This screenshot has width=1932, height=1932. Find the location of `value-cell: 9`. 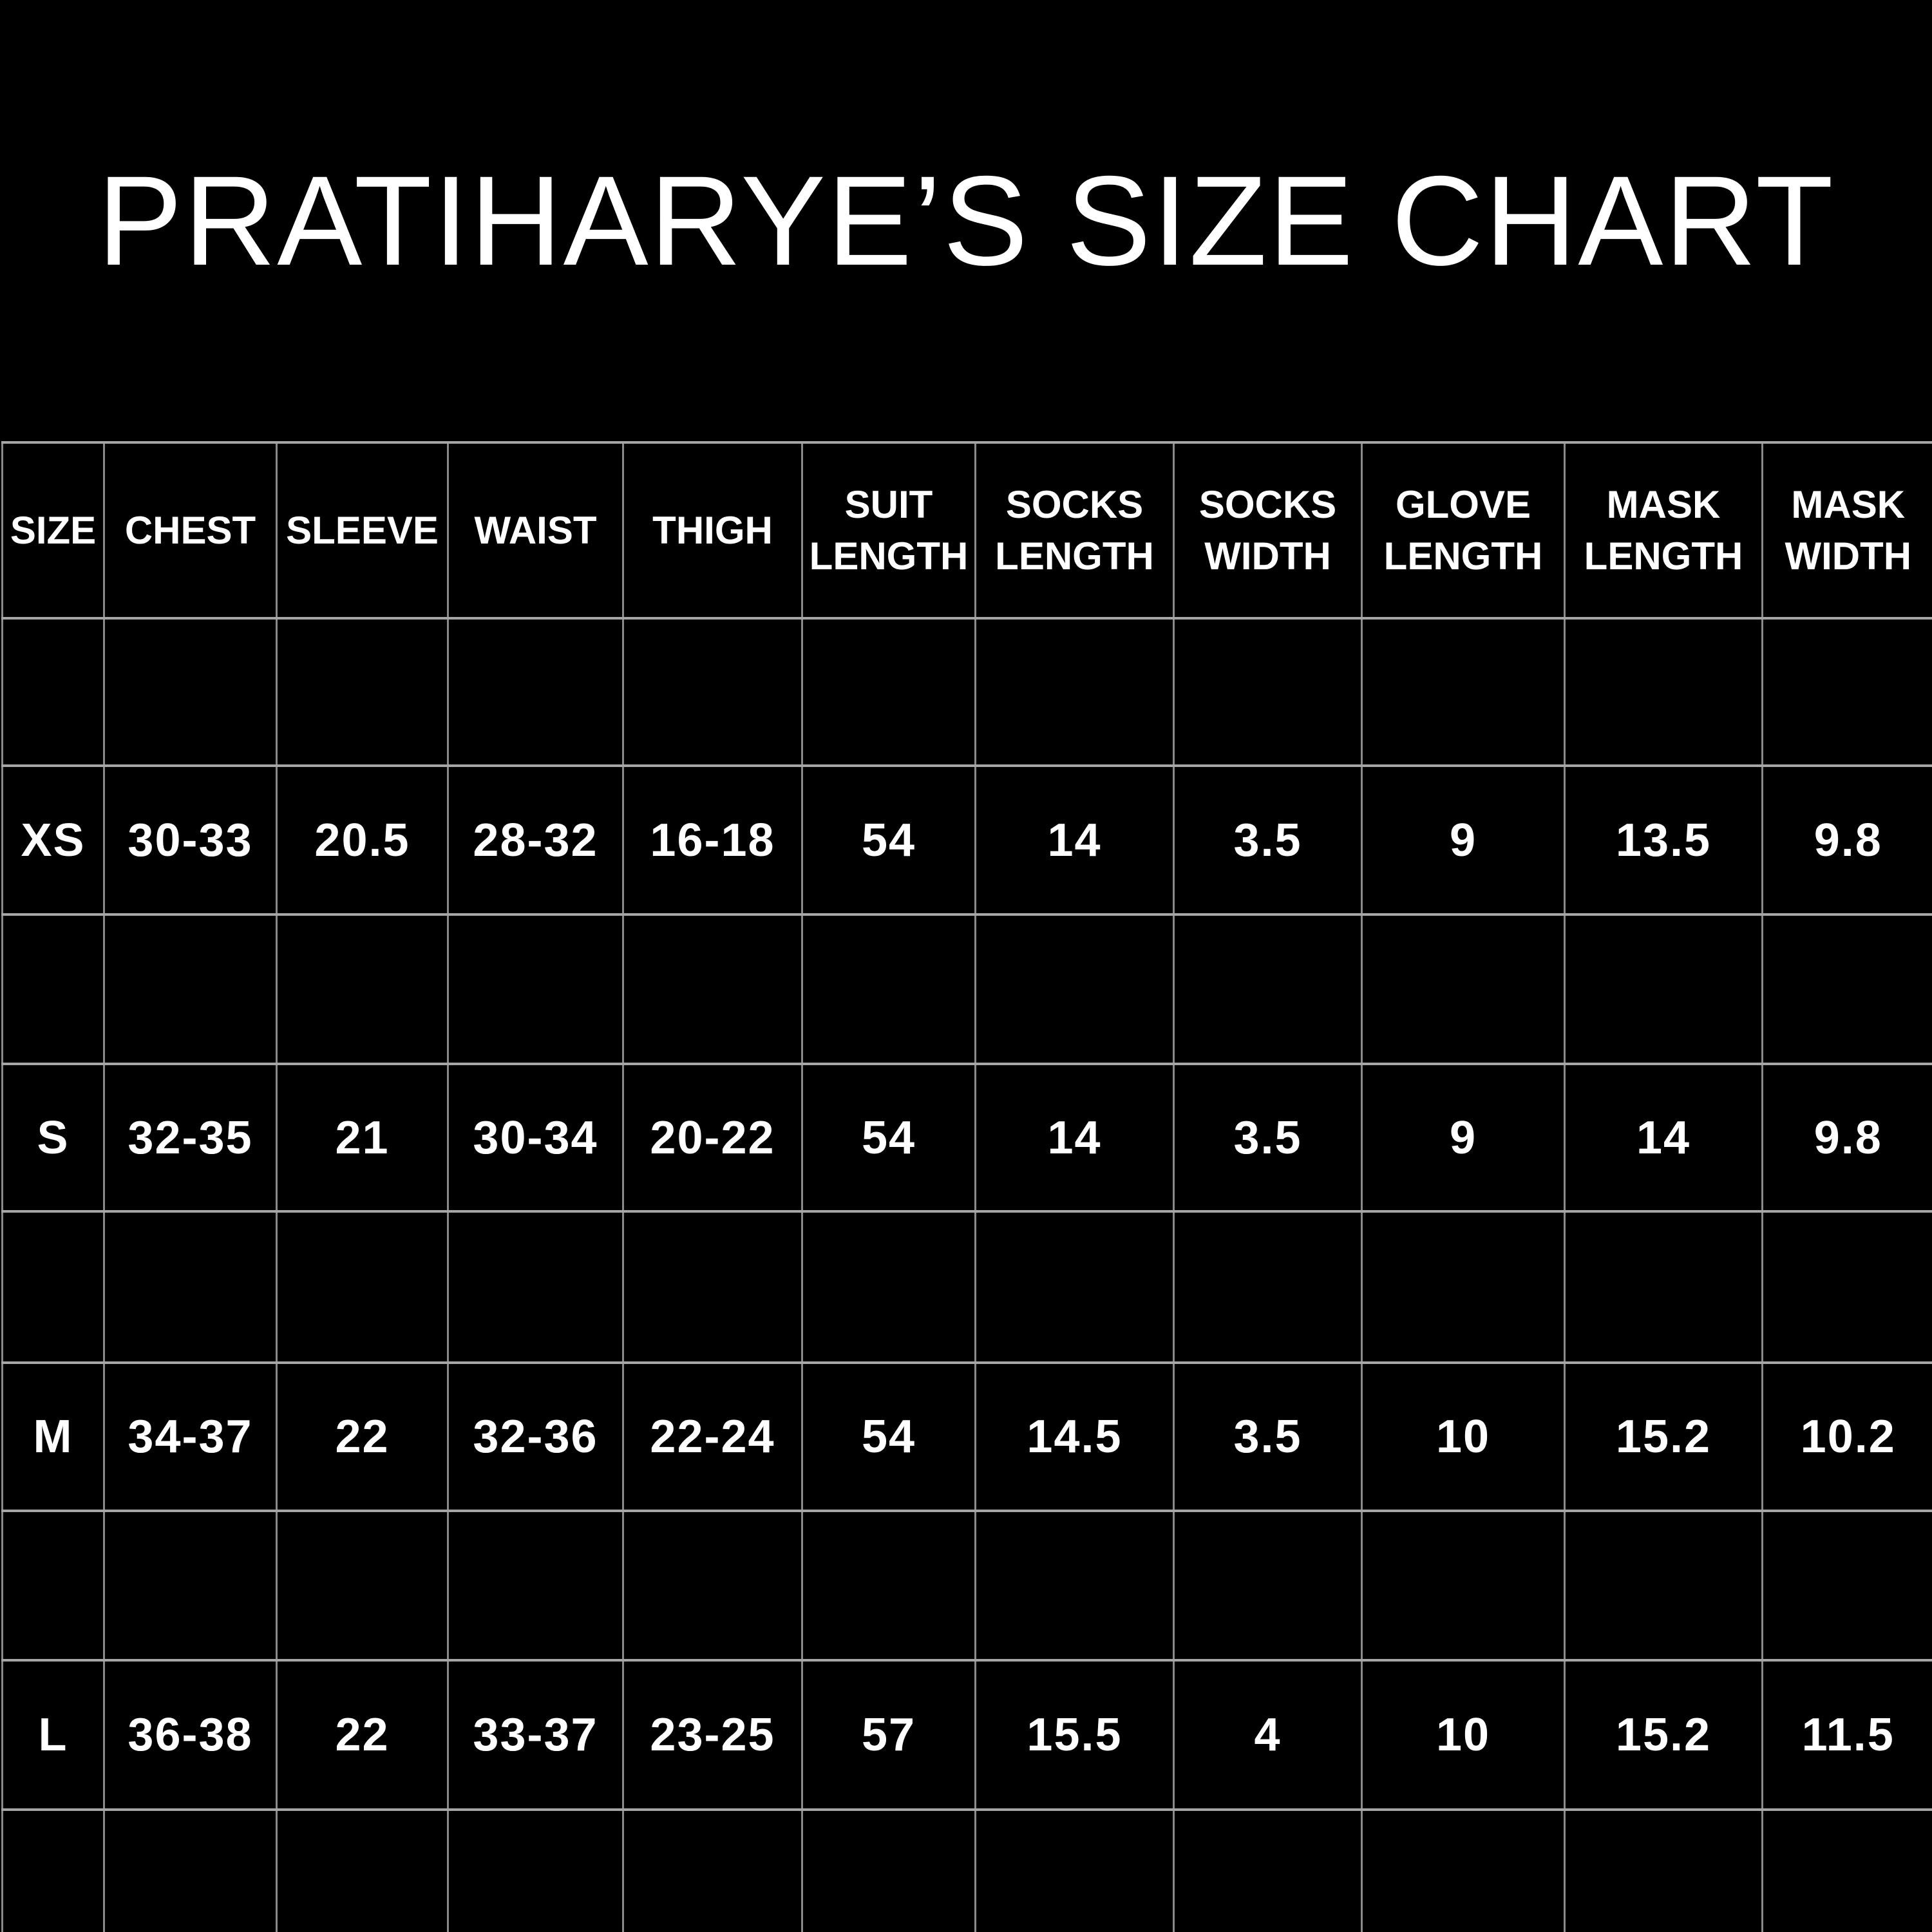

value-cell: 9 is located at coordinates (1463, 841).